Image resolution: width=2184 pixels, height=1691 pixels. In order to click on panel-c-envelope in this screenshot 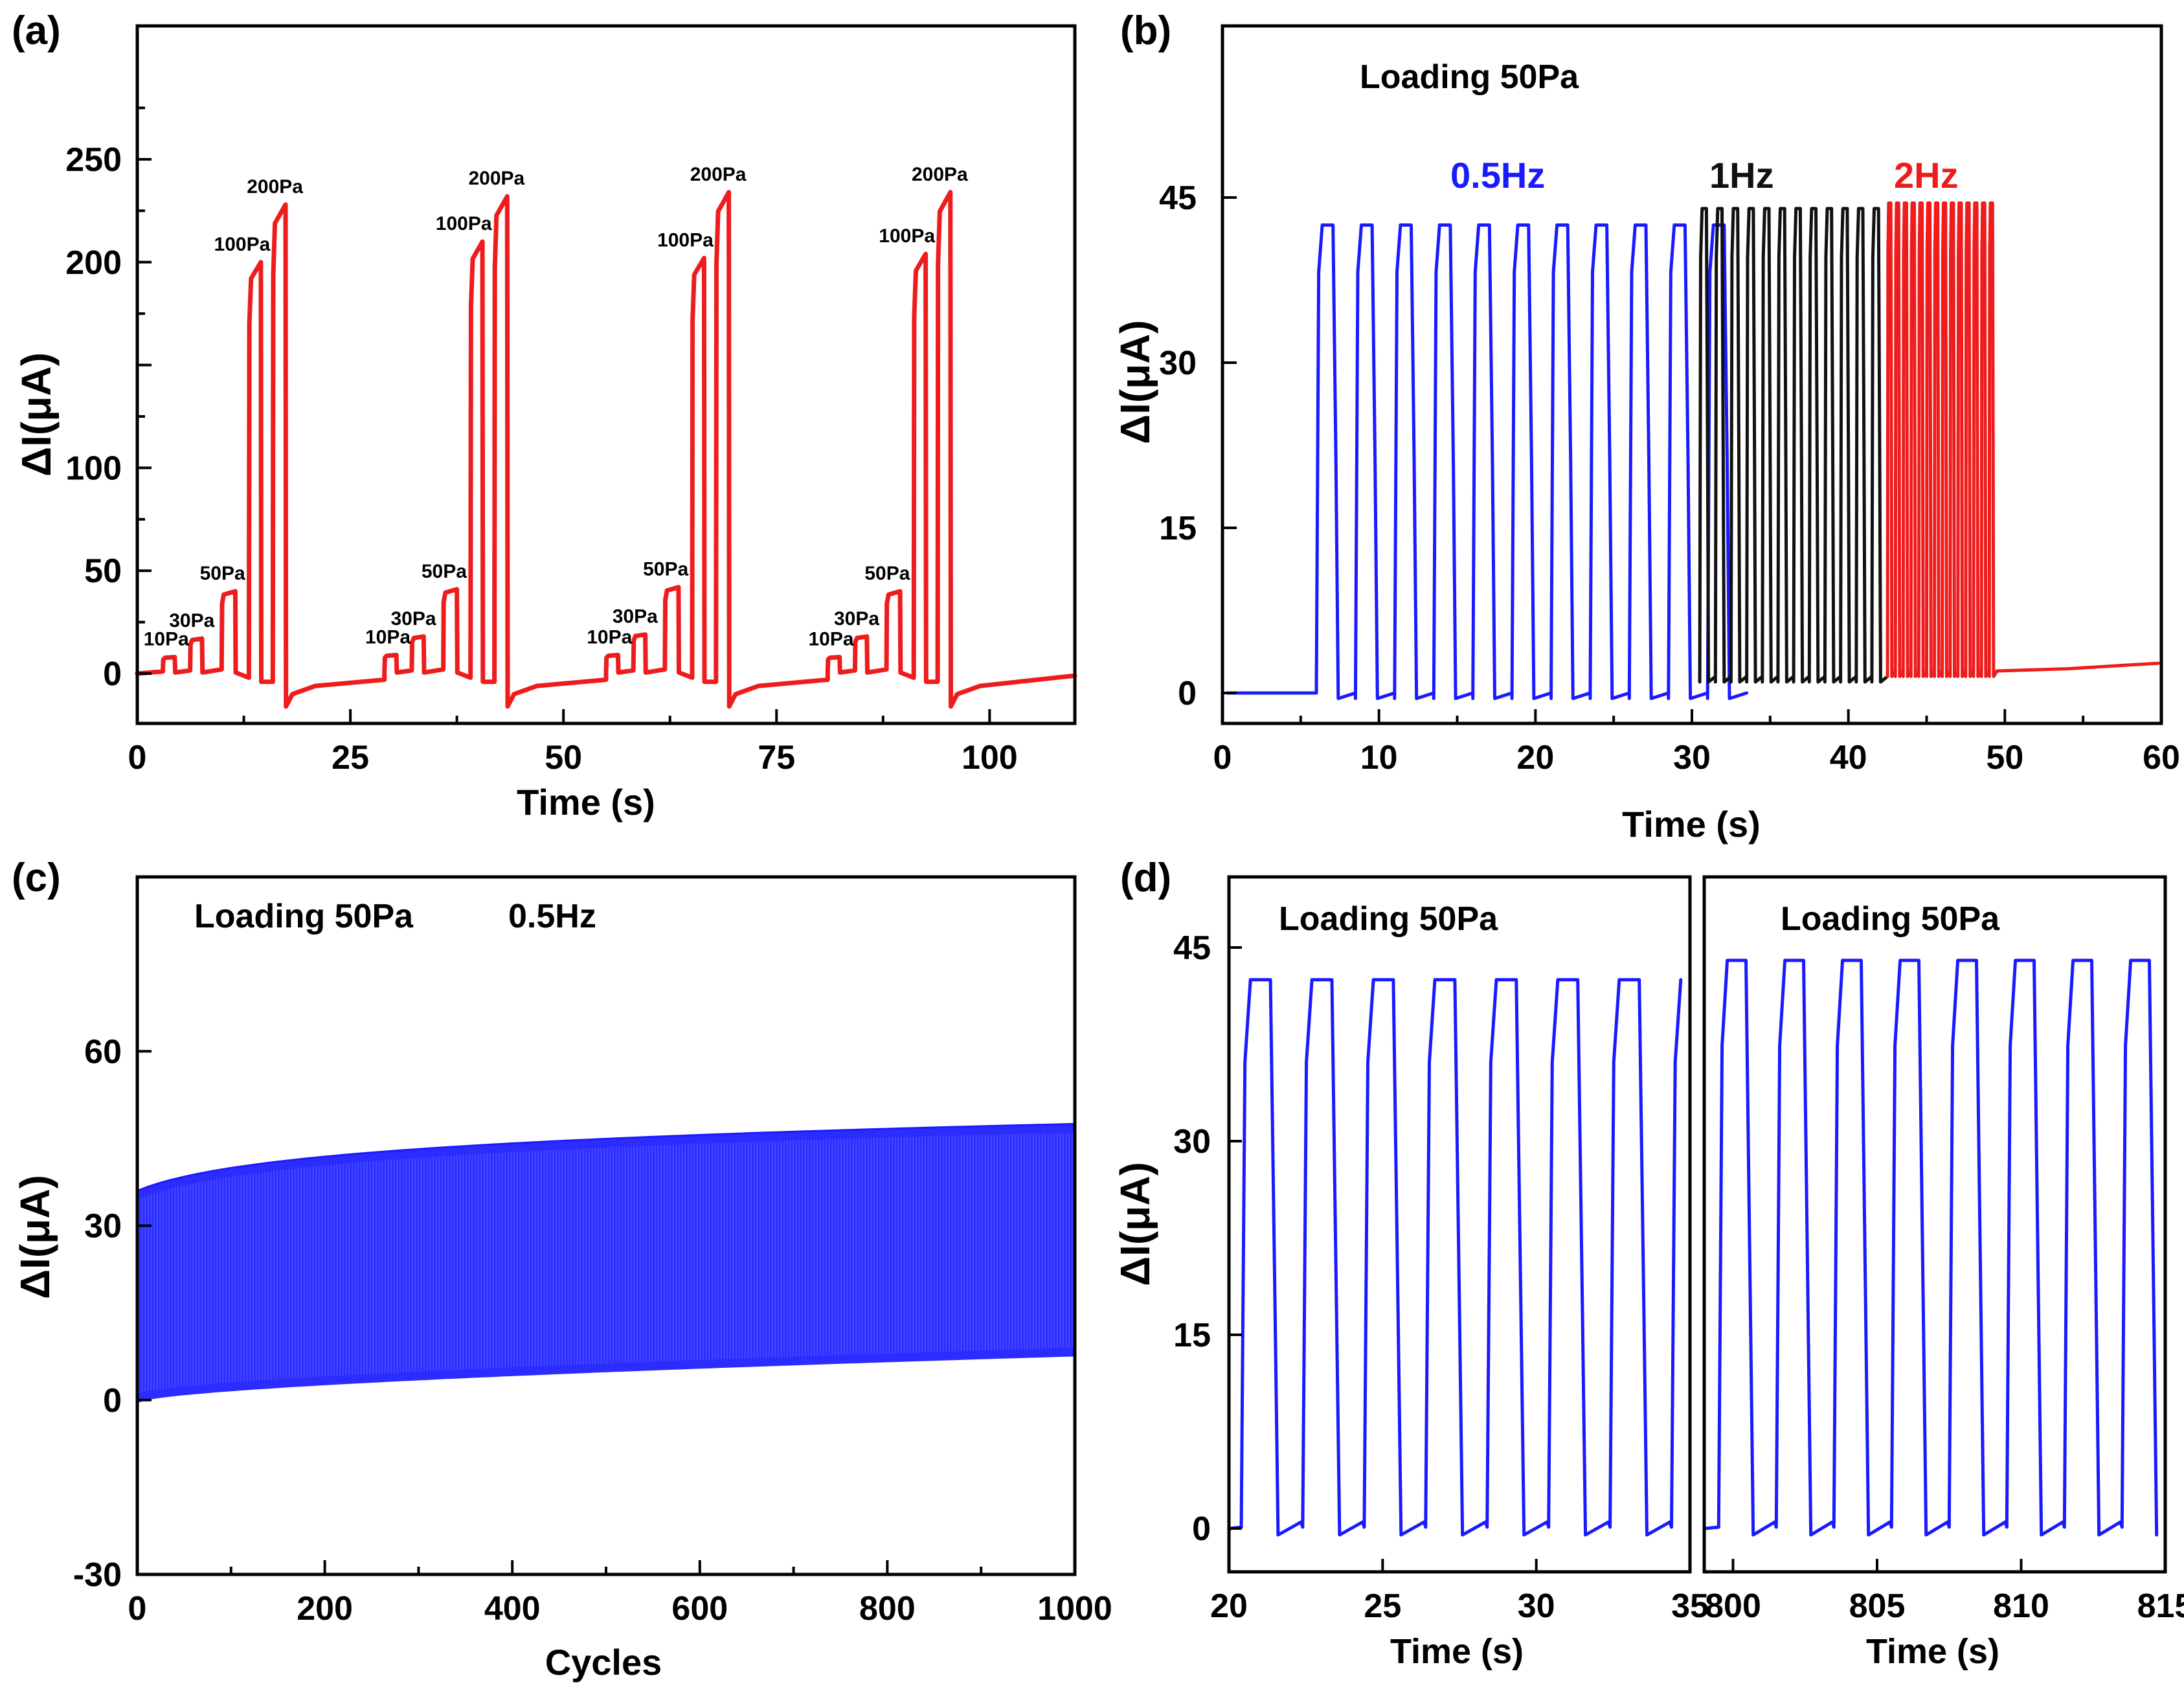, I will do `click(606, 1263)`.